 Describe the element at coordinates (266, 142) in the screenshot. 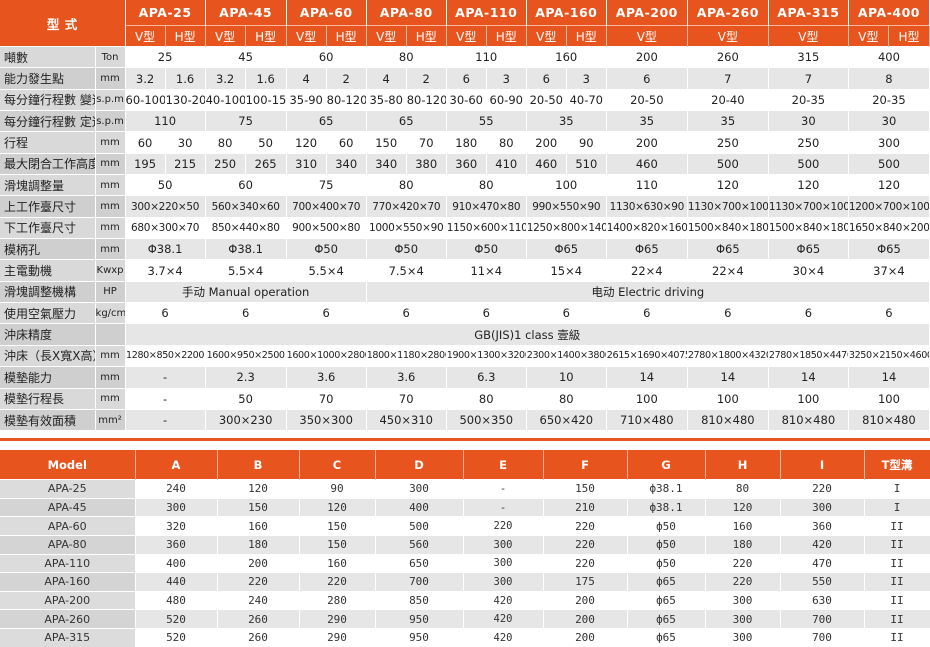

I see `spec-cell: 50` at that location.